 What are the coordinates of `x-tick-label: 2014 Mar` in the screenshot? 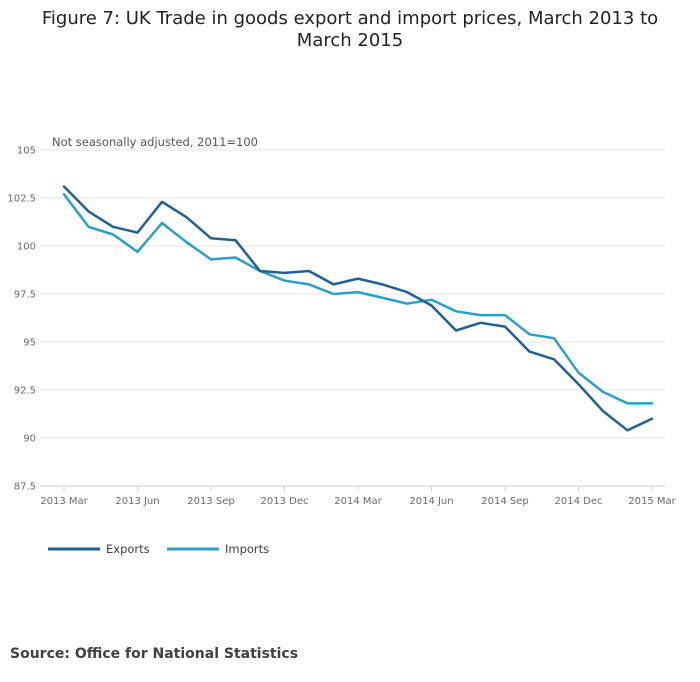 It's located at (358, 501).